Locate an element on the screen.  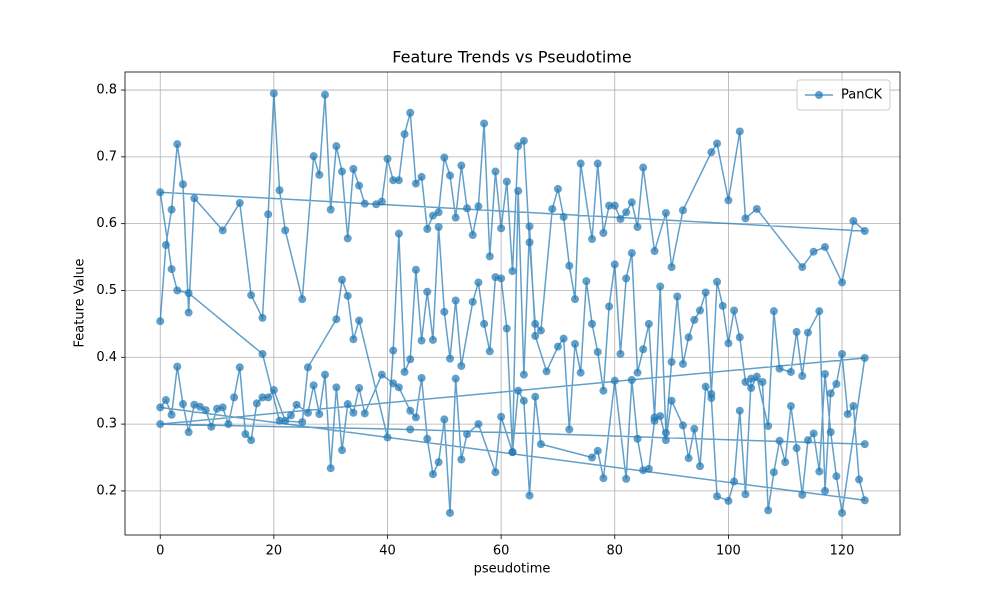
y-tick-label: 0.3 is located at coordinates (106, 424).